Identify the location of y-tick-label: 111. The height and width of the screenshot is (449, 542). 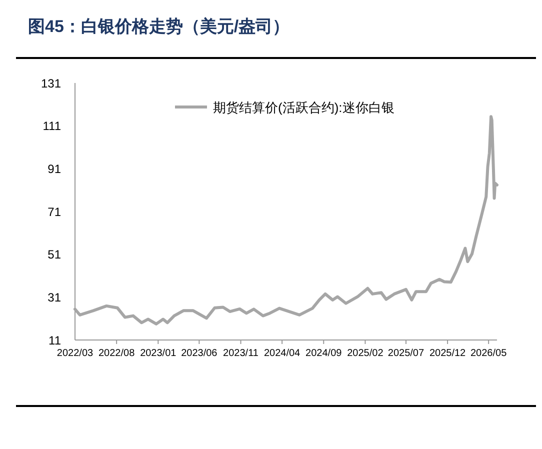
(52, 126).